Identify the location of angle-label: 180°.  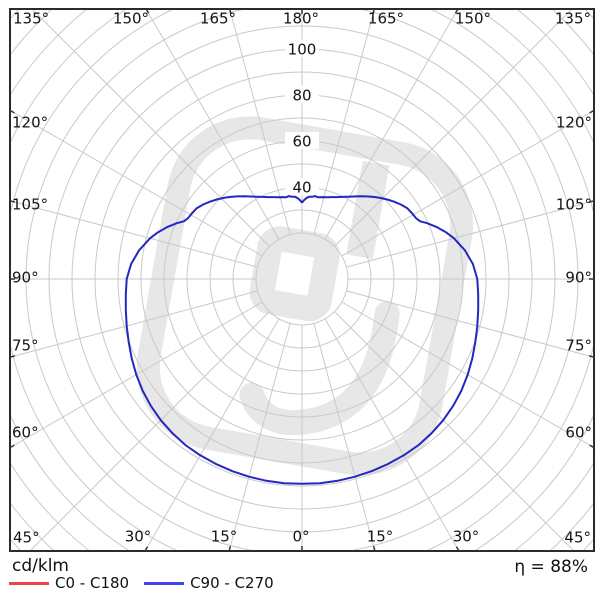
(301, 19).